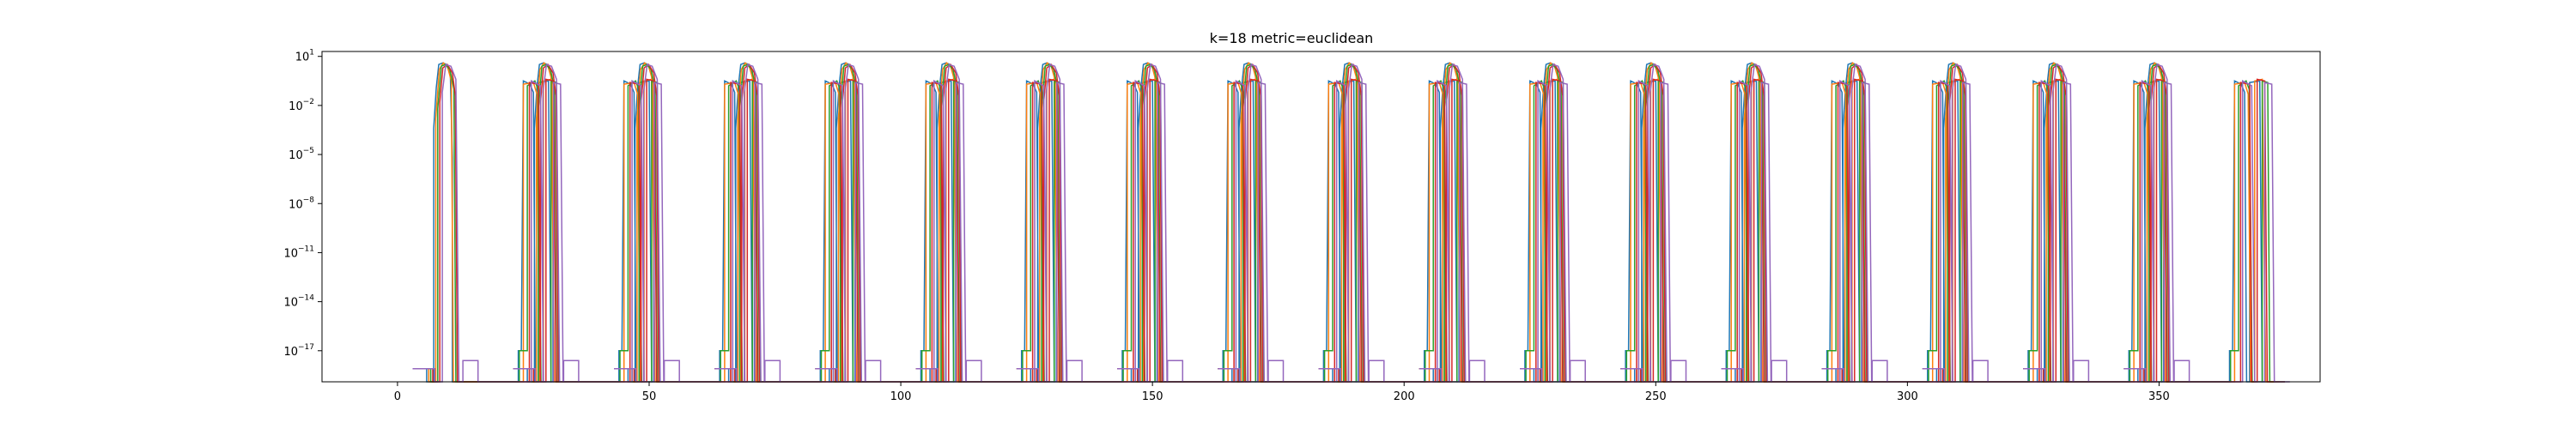 The width and height of the screenshot is (2576, 429). What do you see at coordinates (1282, 393) in the screenshot?
I see `x-axis: 0 50 100 150 200 250 300 350` at bounding box center [1282, 393].